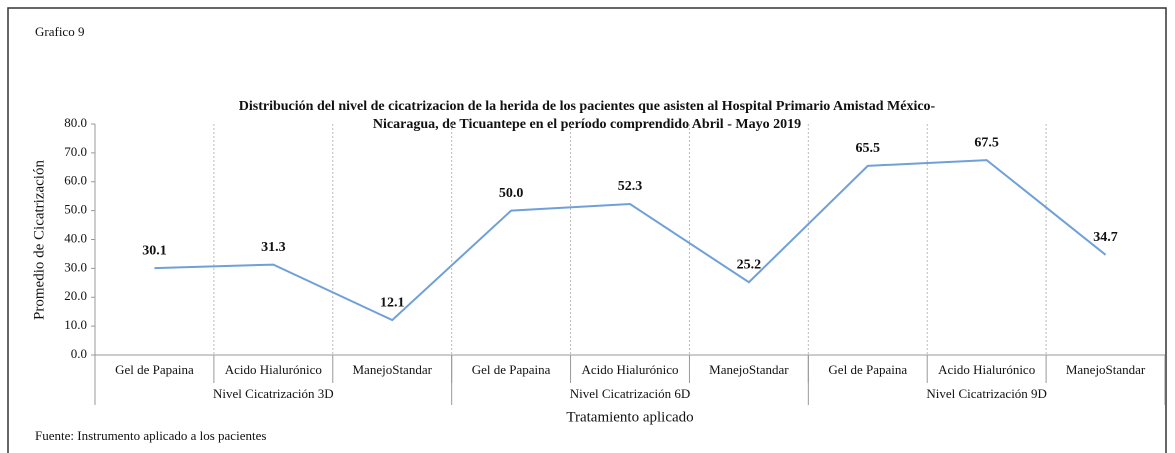  What do you see at coordinates (273, 393) in the screenshot?
I see `group-label: Nivel Cicatrización 3D` at bounding box center [273, 393].